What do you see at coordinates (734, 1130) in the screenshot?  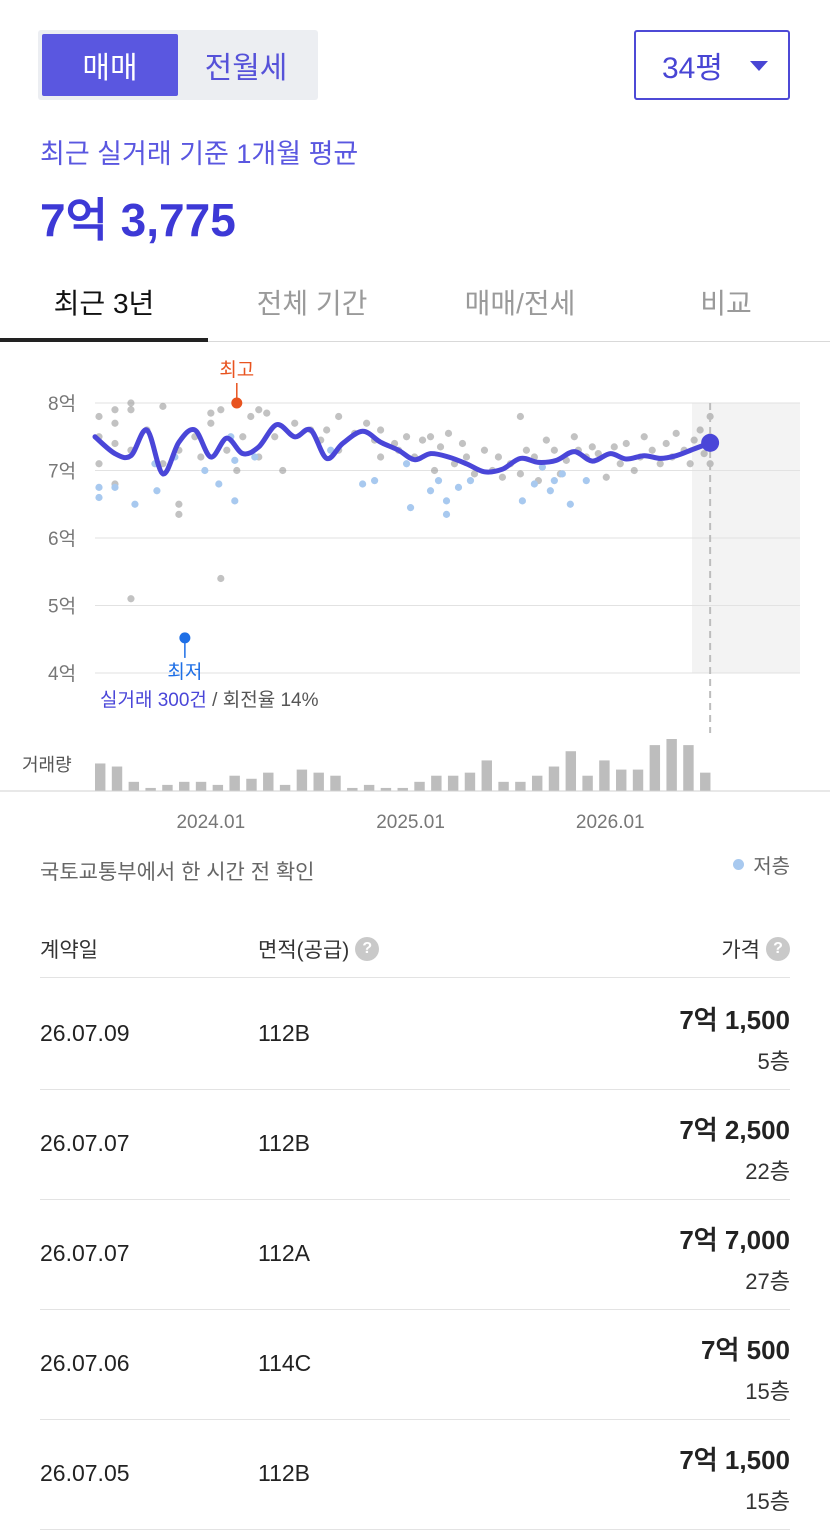 I see `row-price: 7억 2,500` at bounding box center [734, 1130].